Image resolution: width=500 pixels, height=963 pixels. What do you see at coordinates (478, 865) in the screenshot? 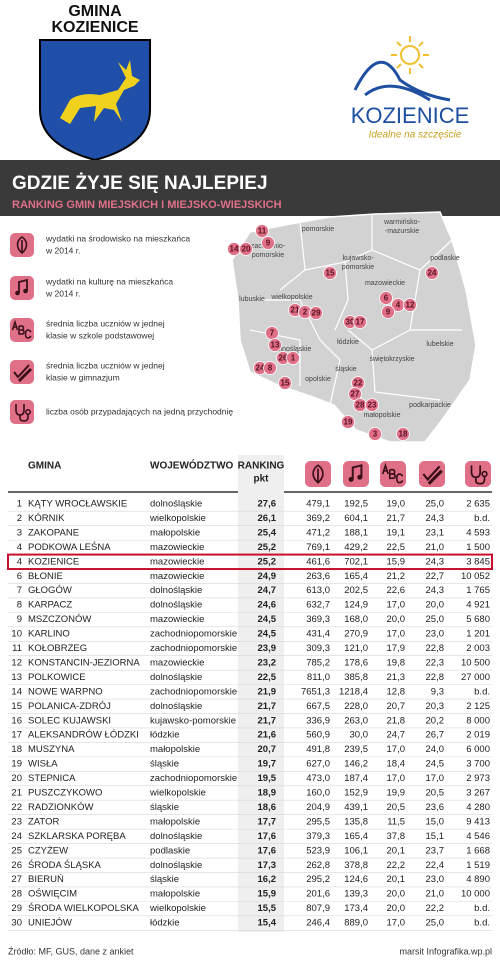
I see `indicator-value: 1 519` at bounding box center [478, 865].